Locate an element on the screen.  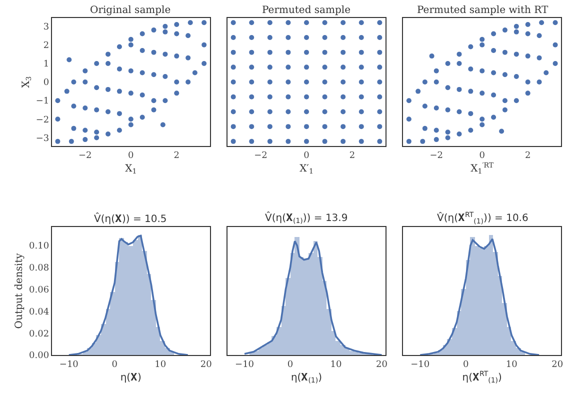
y-tick-label: 3 is located at coordinates (46, 27).